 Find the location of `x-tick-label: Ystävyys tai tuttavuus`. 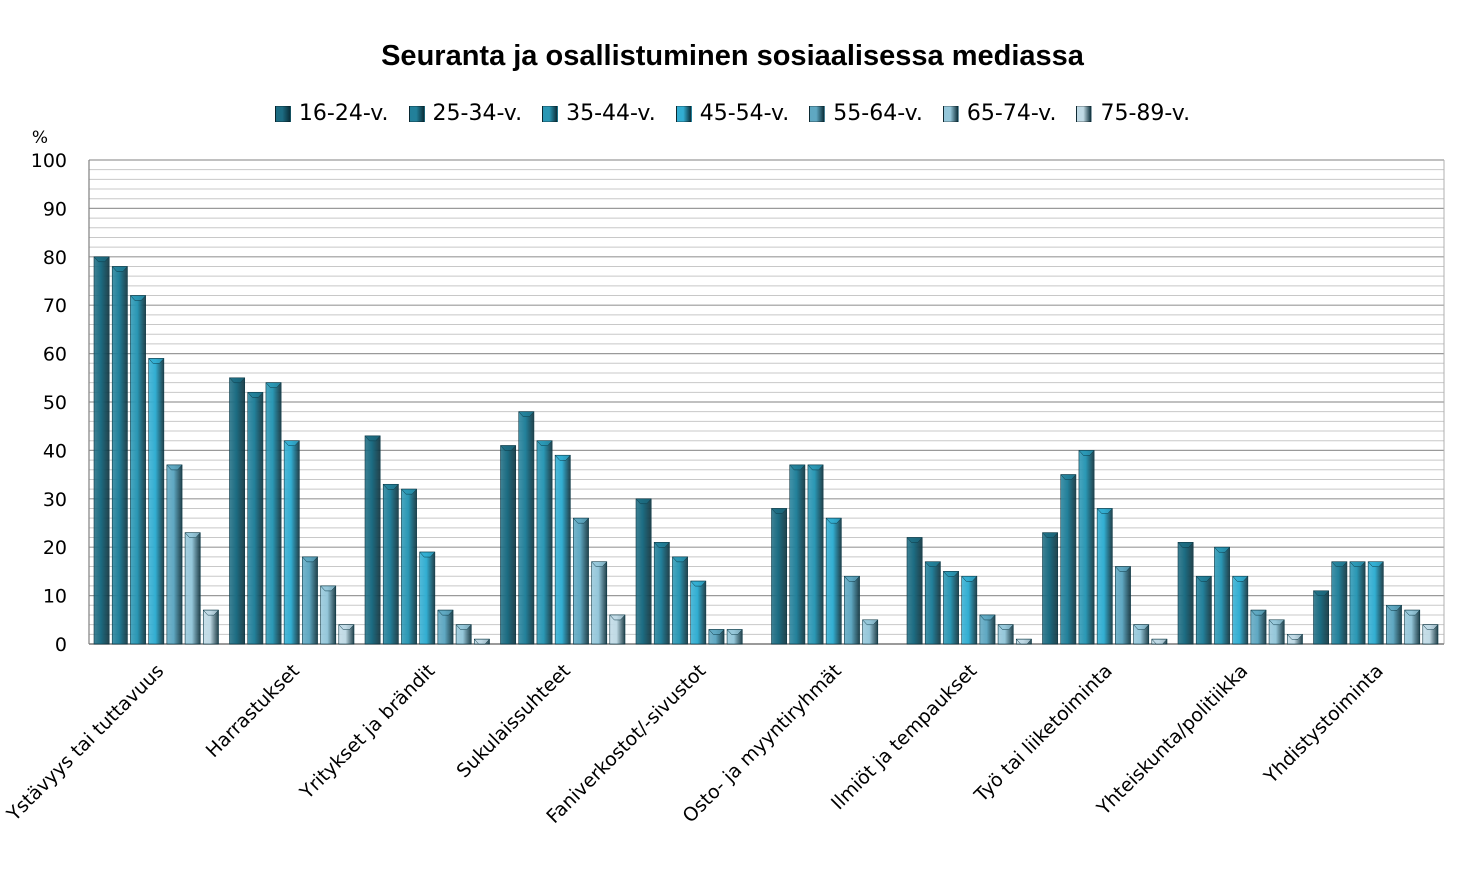

x-tick-label: Ystävyys tai tuttavuus is located at coordinates (85, 743).